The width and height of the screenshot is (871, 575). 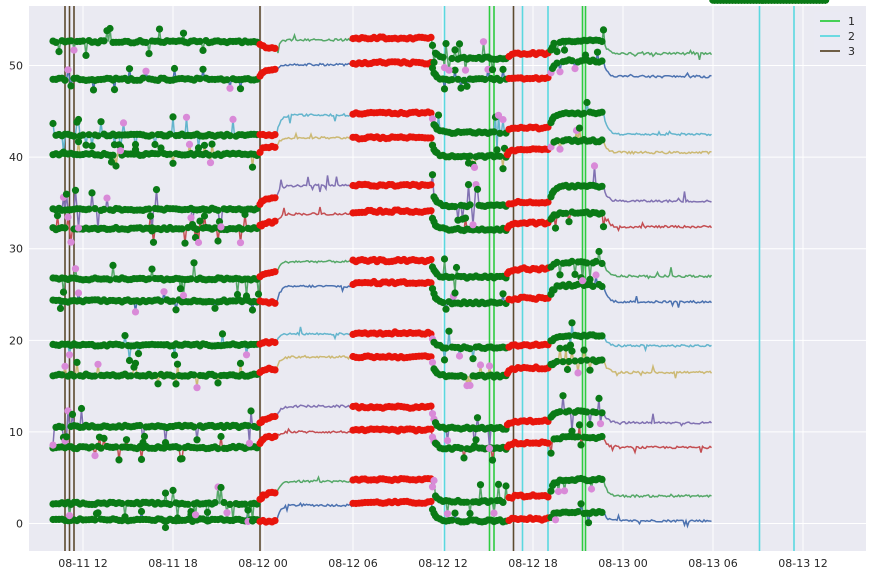 What do you see at coordinates (172, 563) in the screenshot?
I see `x-tick-label: 08-11 18` at bounding box center [172, 563].